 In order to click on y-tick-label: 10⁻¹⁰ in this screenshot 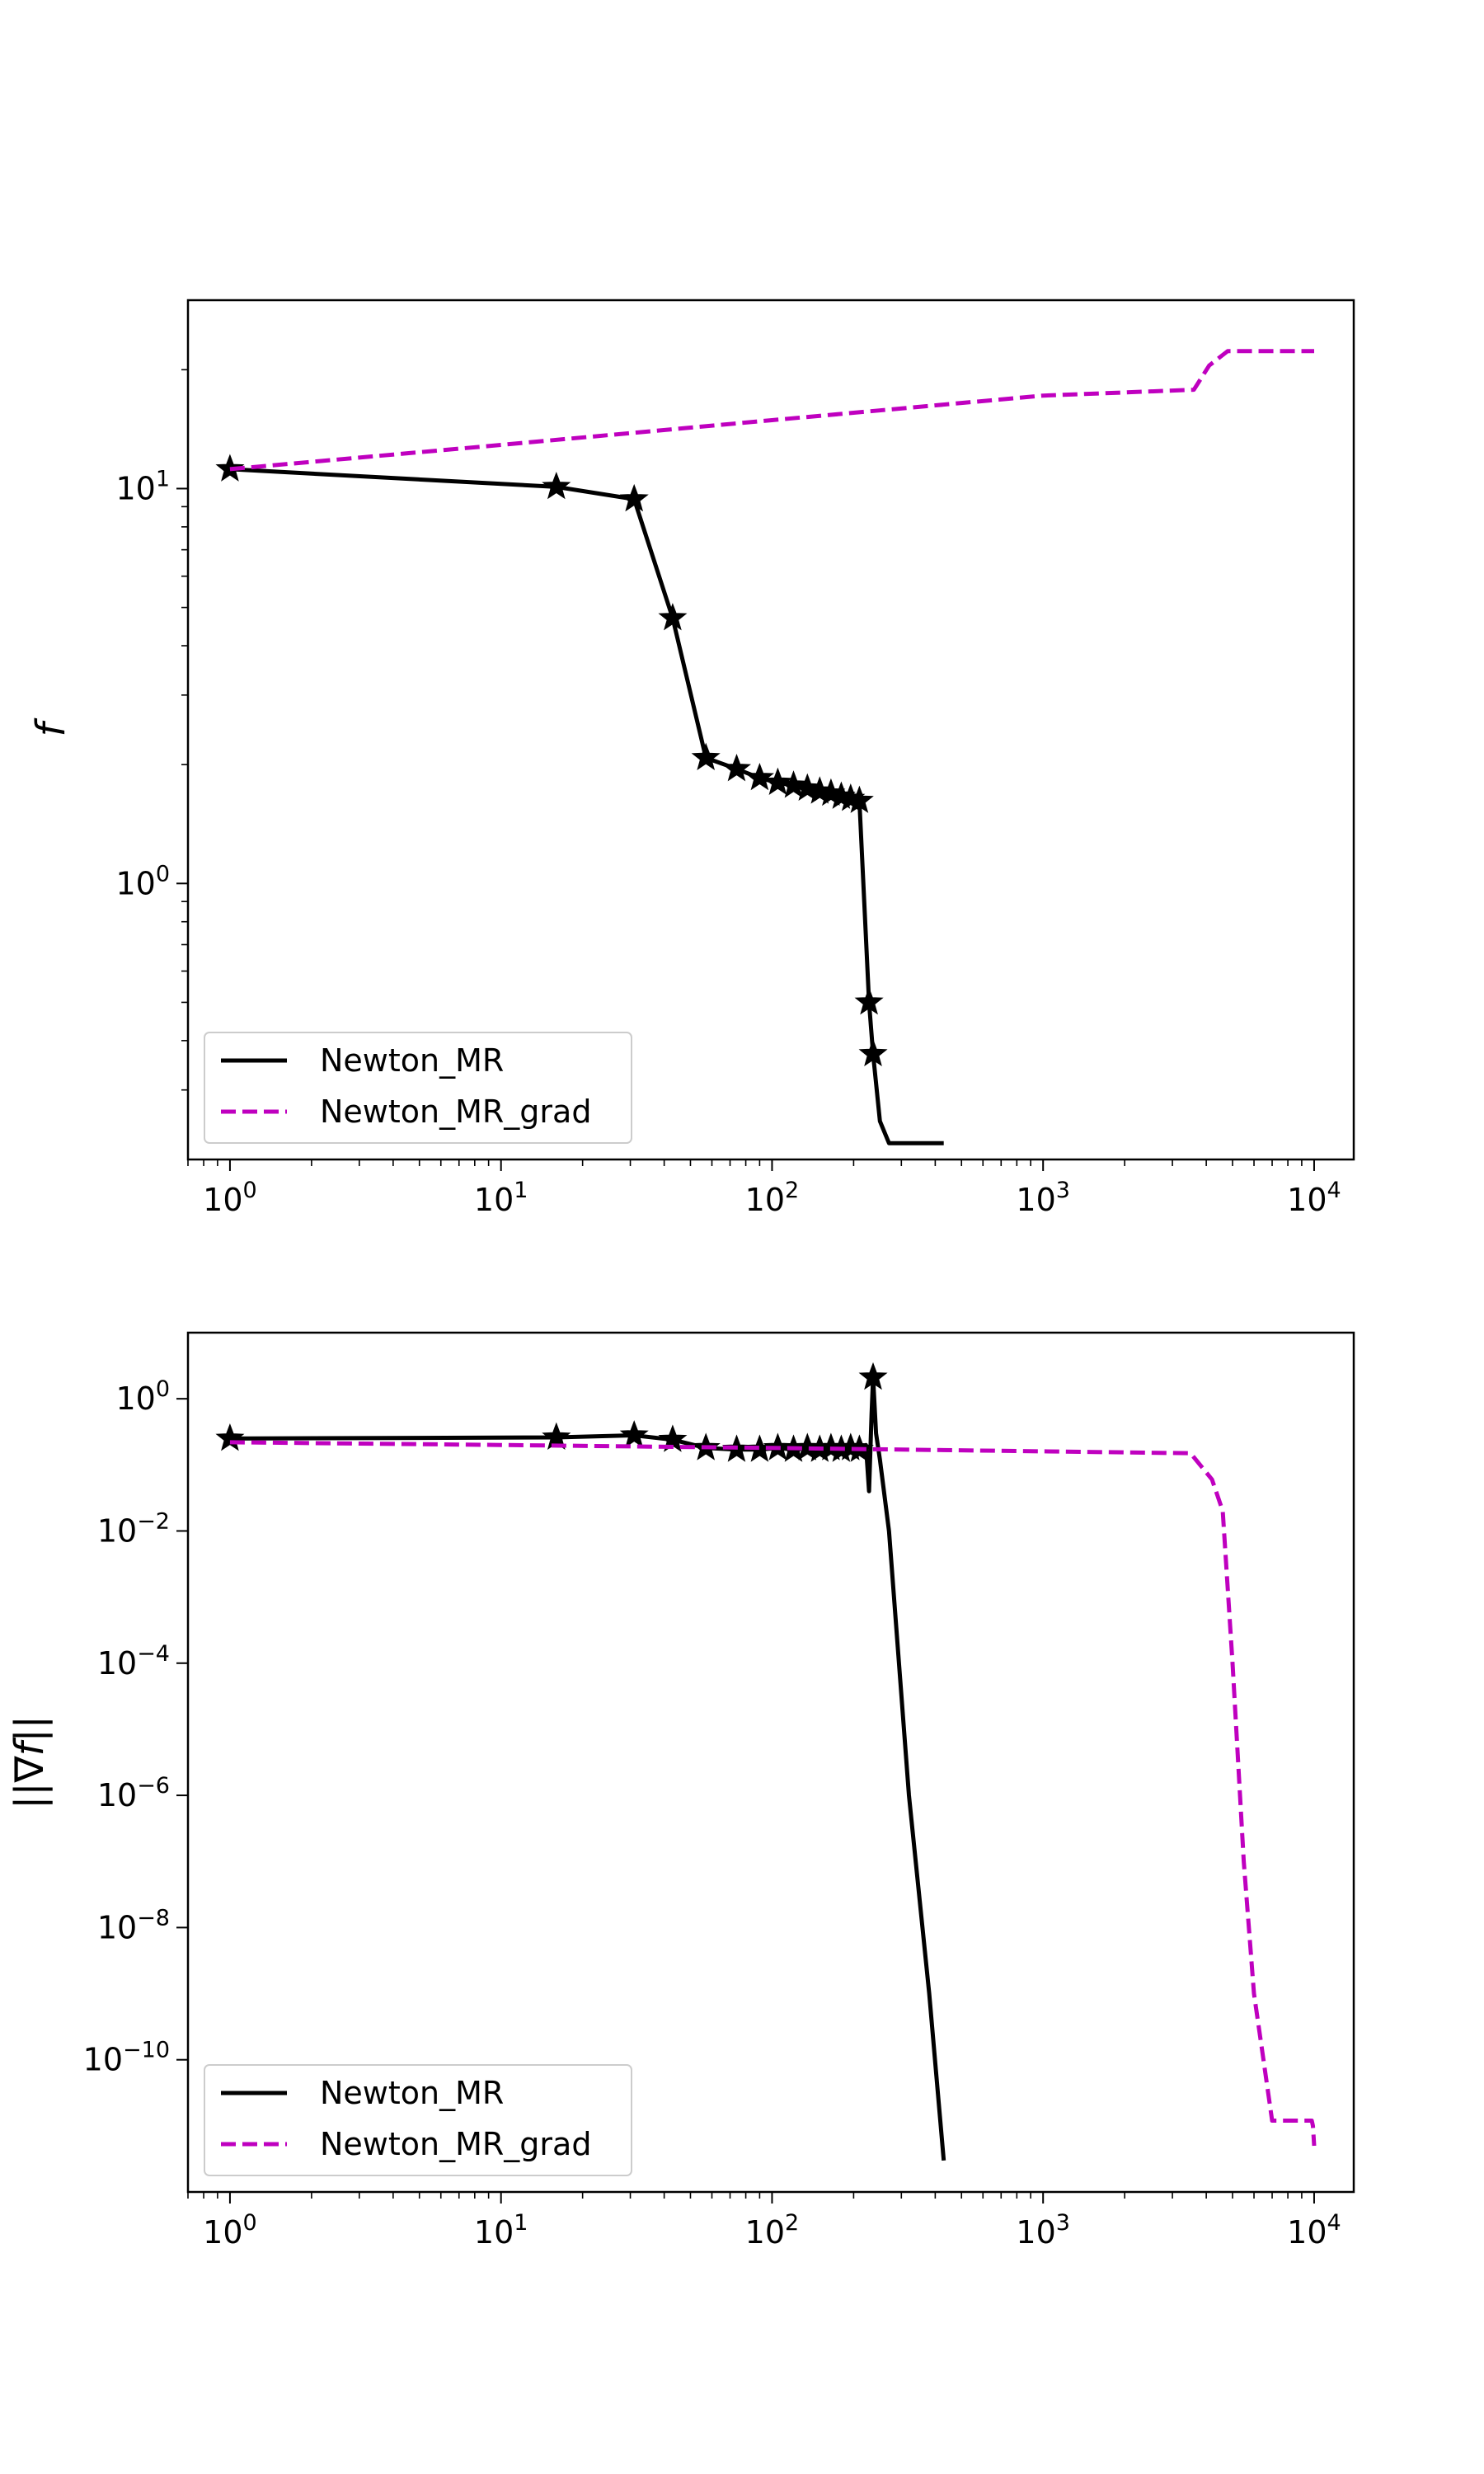, I will do `click(127, 2058)`.